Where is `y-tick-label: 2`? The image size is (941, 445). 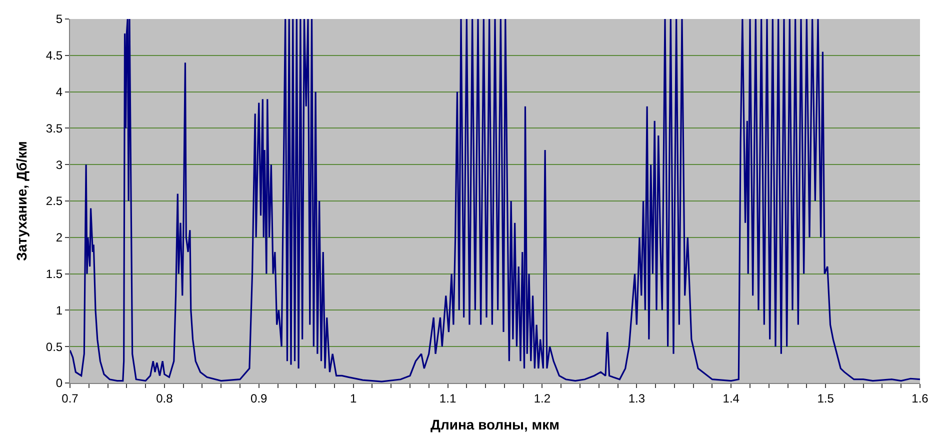
y-tick-label: 2 is located at coordinates (59, 237).